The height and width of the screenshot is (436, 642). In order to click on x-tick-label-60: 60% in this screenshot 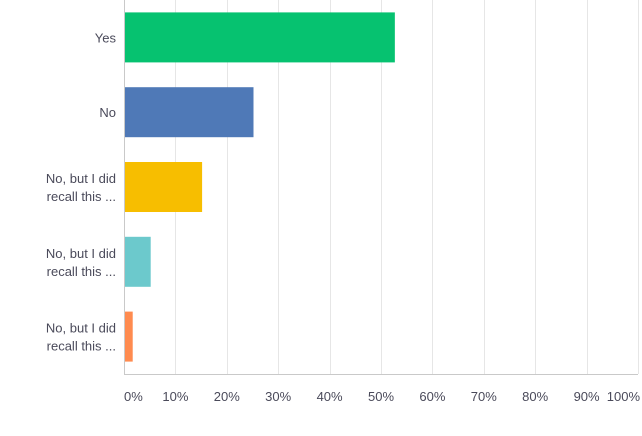, I will do `click(432, 396)`.